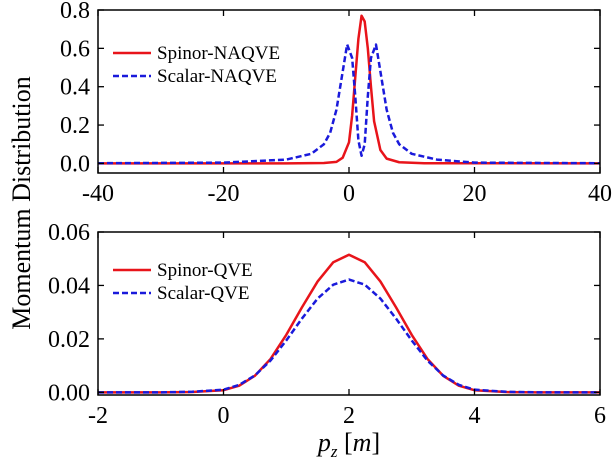  I want to click on top-panel-legend: Spinor-NAQVE Scalar-NAQVE, so click(196, 65).